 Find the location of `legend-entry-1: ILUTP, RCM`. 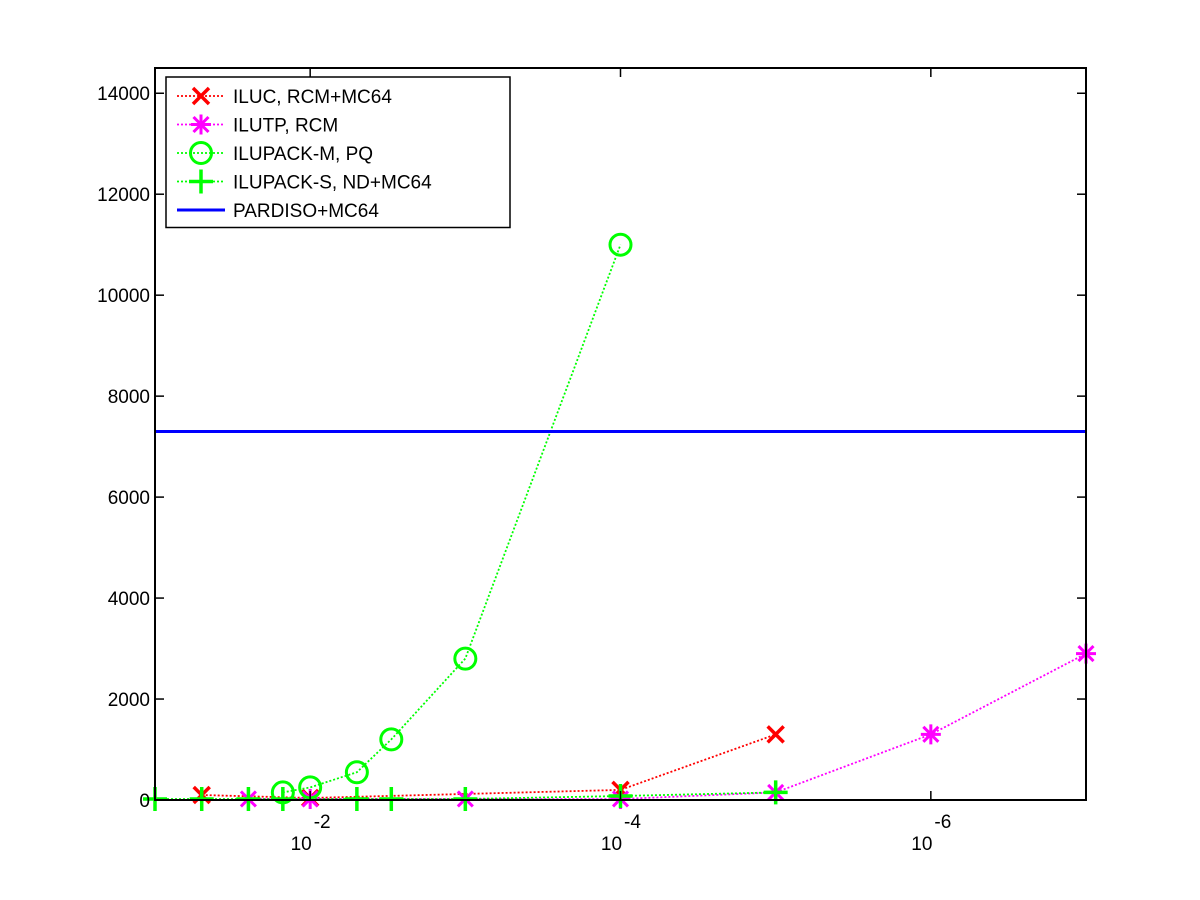

legend-entry-1: ILUTP, RCM is located at coordinates (257, 125).